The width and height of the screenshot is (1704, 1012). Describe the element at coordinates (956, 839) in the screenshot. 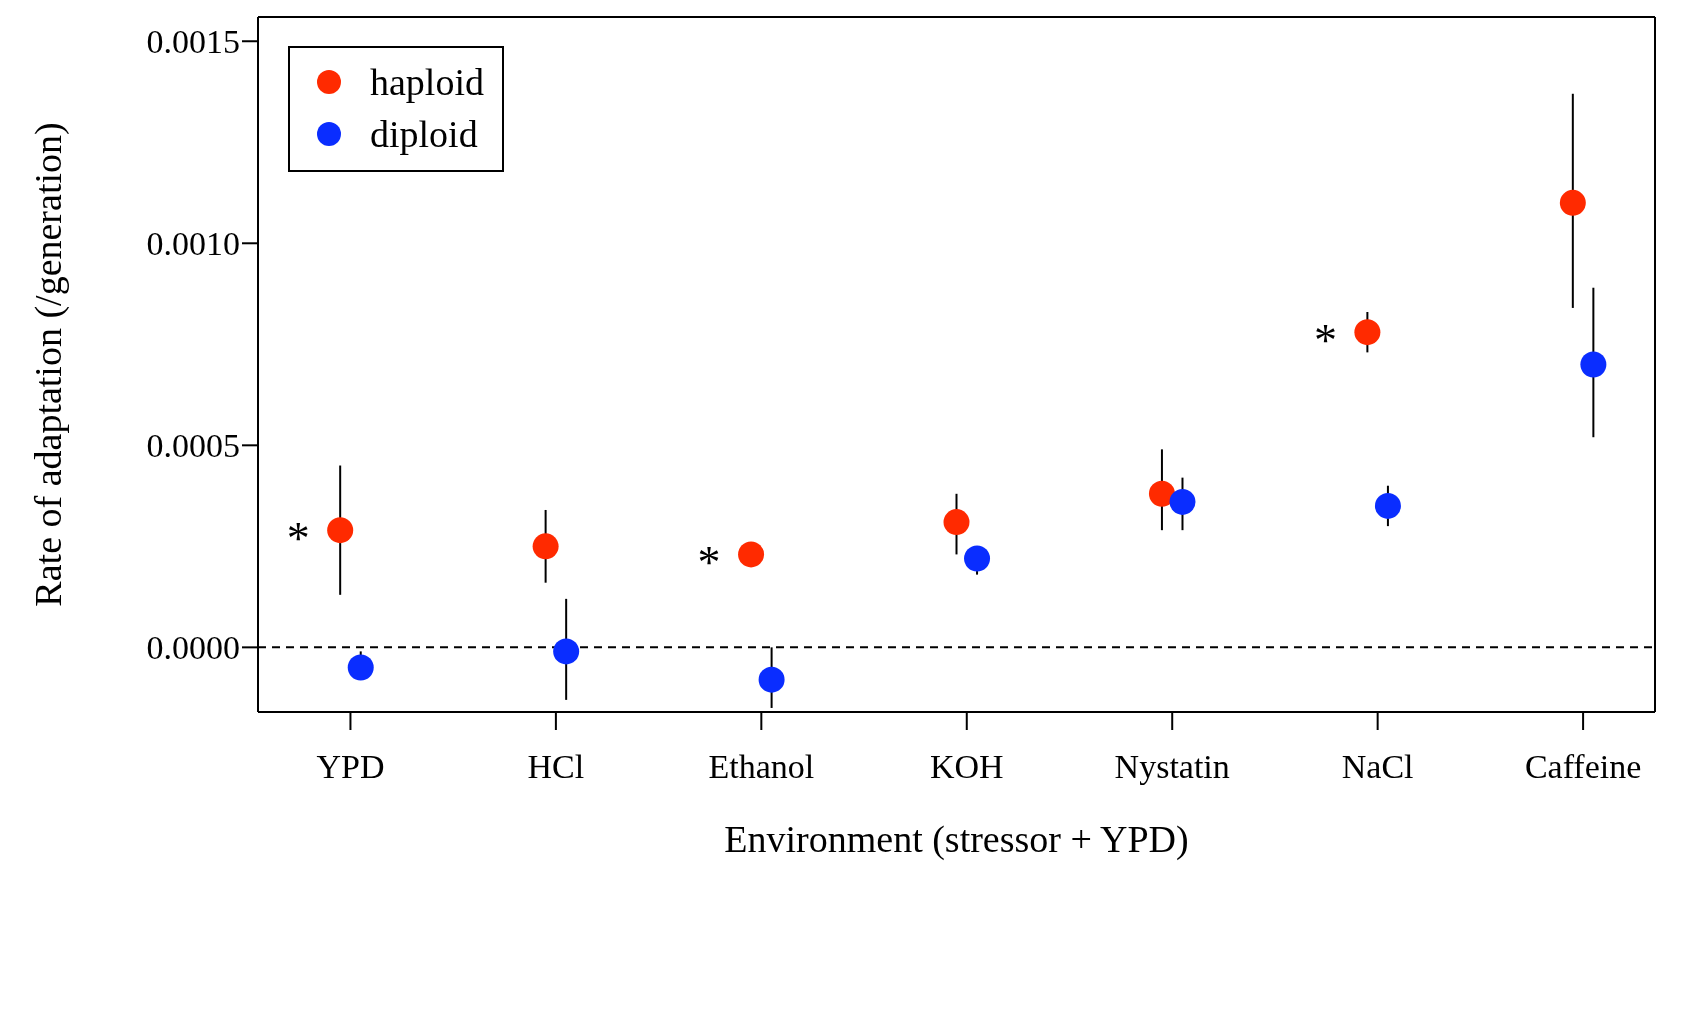

I see `x-axis-title: Environment (stressor + YPD)` at that location.